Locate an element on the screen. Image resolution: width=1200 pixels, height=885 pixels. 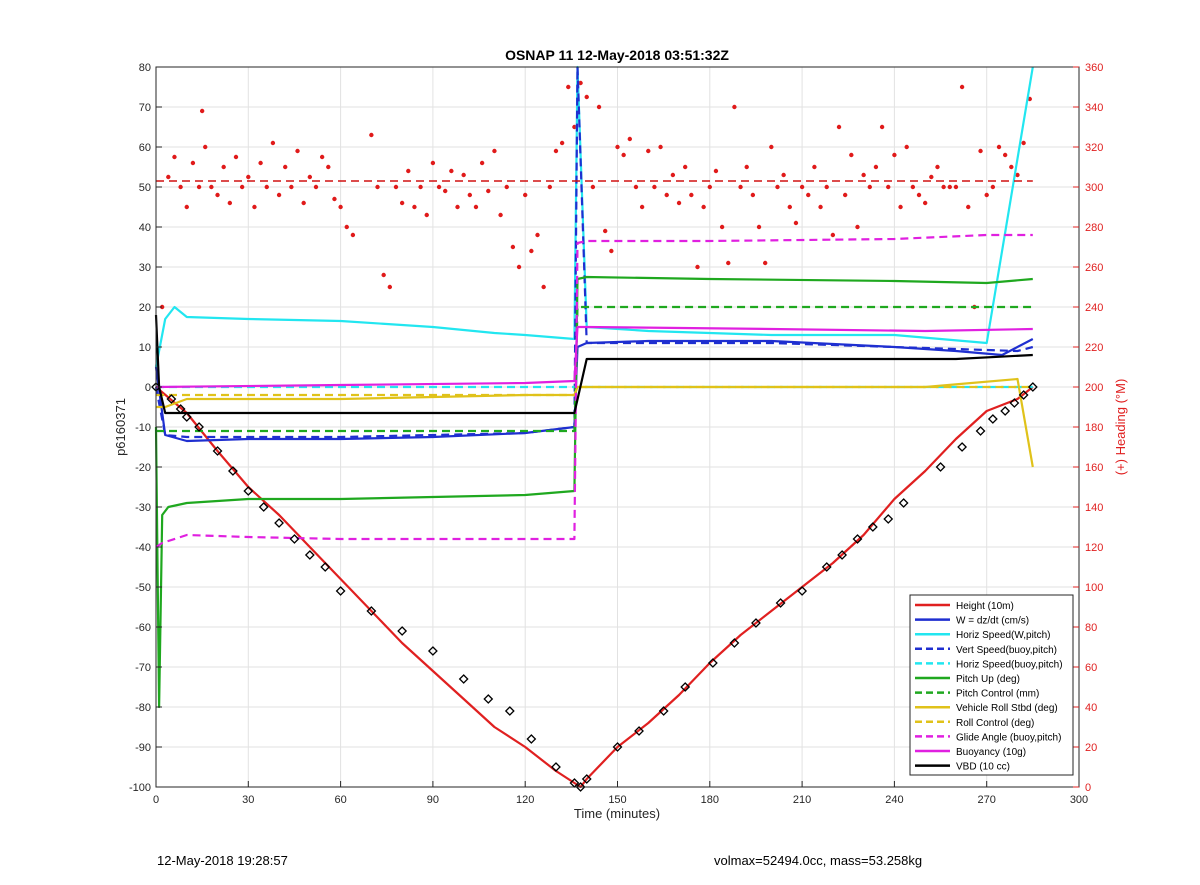
legend-entry: Vehicle Roll Stbd (deg) is located at coordinates (1007, 708).